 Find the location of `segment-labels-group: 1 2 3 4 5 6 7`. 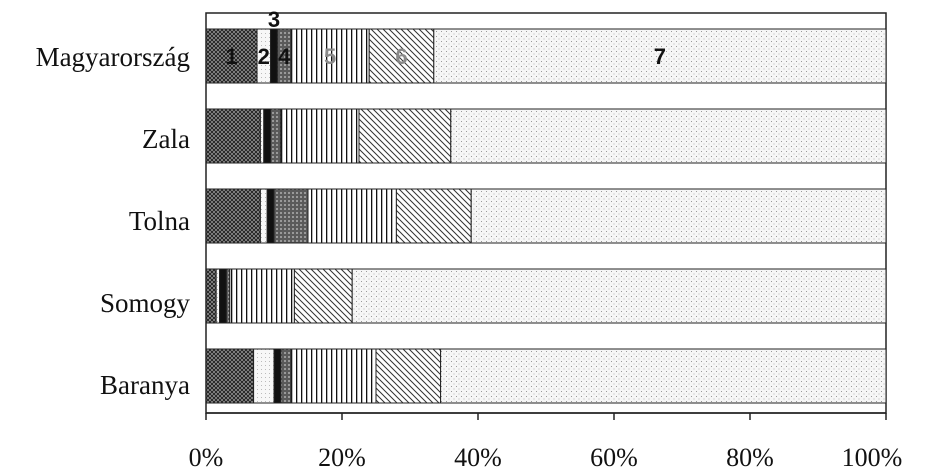

segment-labels-group: 1 2 3 4 5 6 7 is located at coordinates (445, 38).